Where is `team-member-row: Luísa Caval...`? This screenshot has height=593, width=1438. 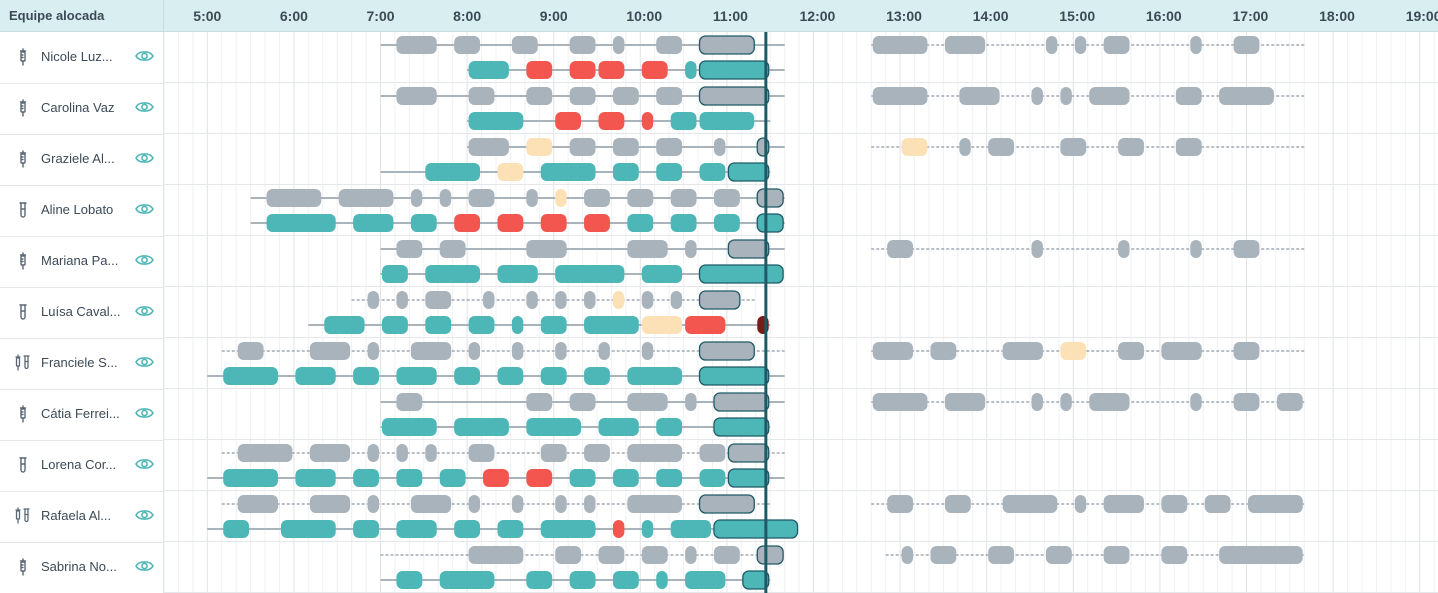
team-member-row: Luísa Caval... is located at coordinates (81, 313).